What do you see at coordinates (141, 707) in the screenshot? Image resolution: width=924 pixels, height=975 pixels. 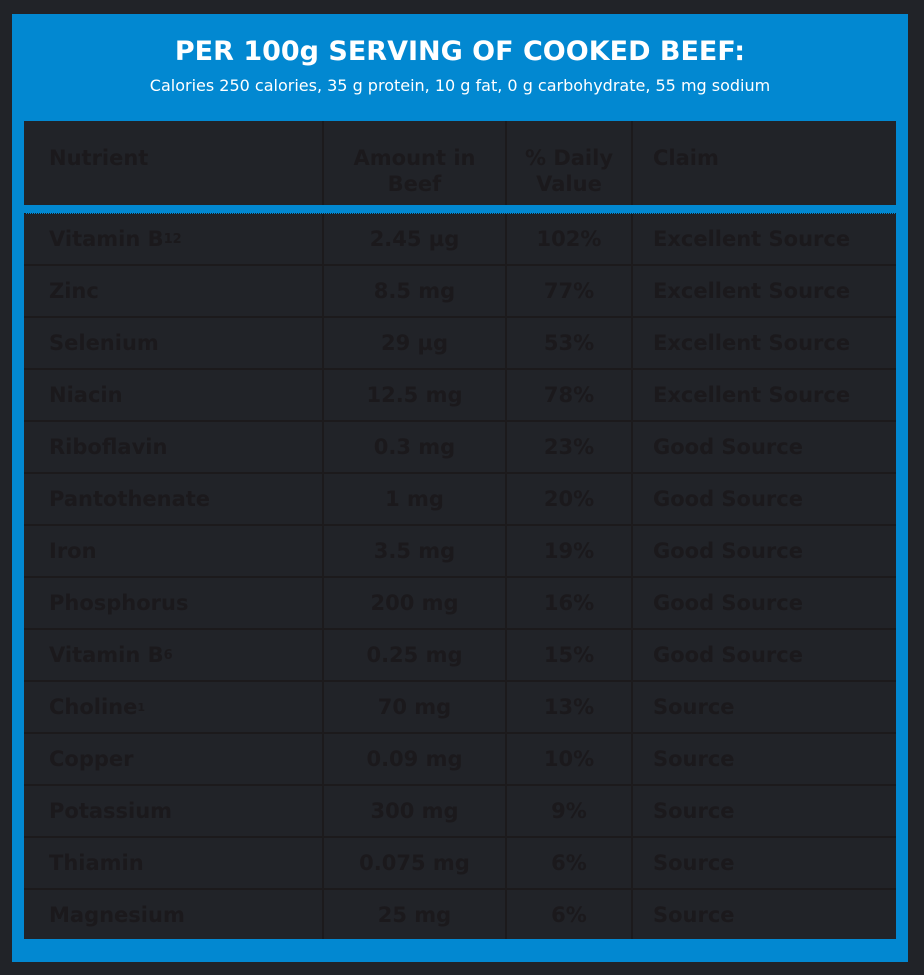 I see `footnote-marker: 1` at bounding box center [141, 707].